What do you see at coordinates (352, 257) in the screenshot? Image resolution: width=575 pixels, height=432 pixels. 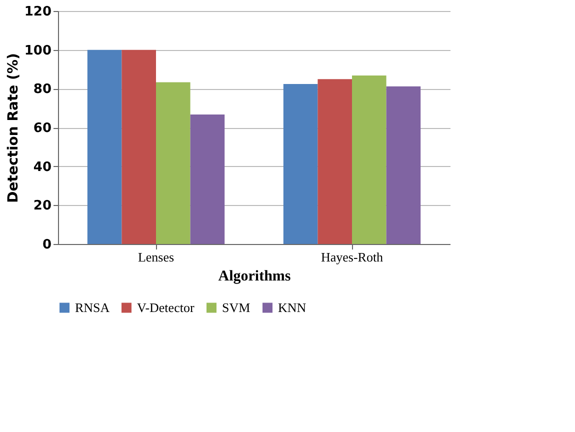 I see `x-tick-label: Hayes-Roth` at bounding box center [352, 257].